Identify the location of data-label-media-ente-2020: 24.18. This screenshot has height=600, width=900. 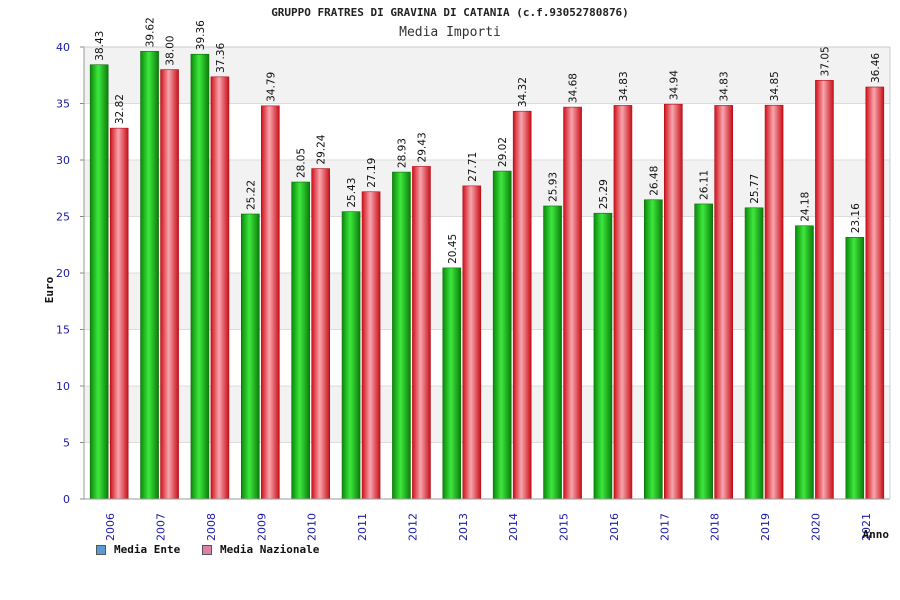
(805, 207).